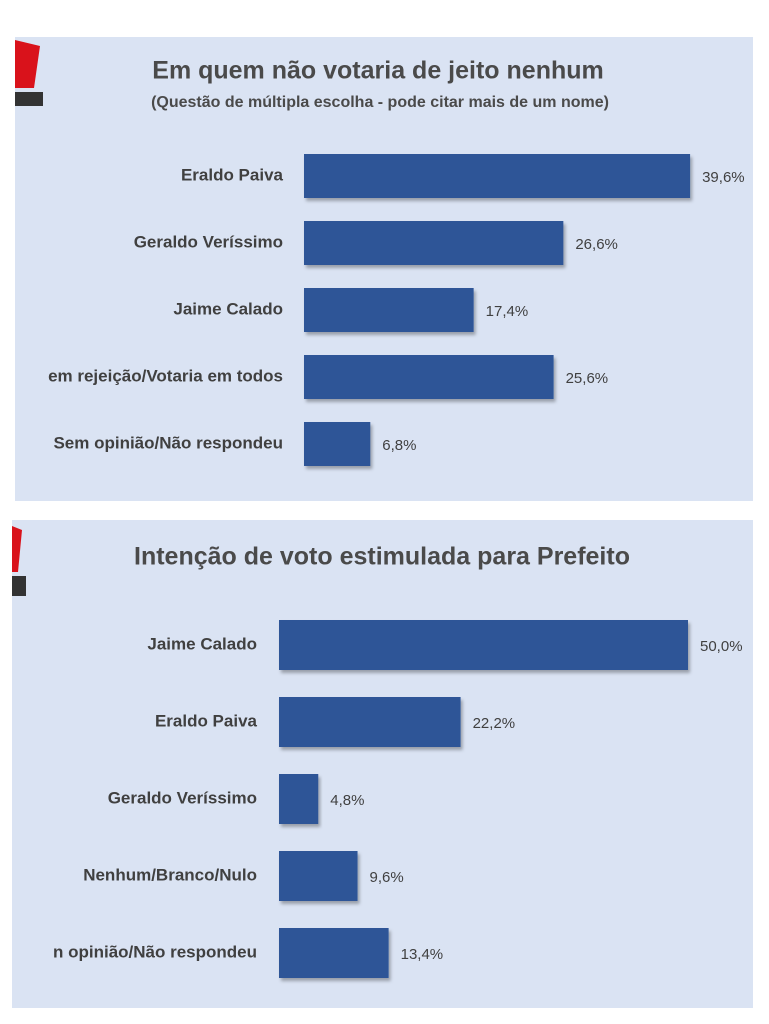 The image size is (769, 1024). What do you see at coordinates (165, 375) in the screenshot?
I see `category-label: em rejeição/Votaria em todos` at bounding box center [165, 375].